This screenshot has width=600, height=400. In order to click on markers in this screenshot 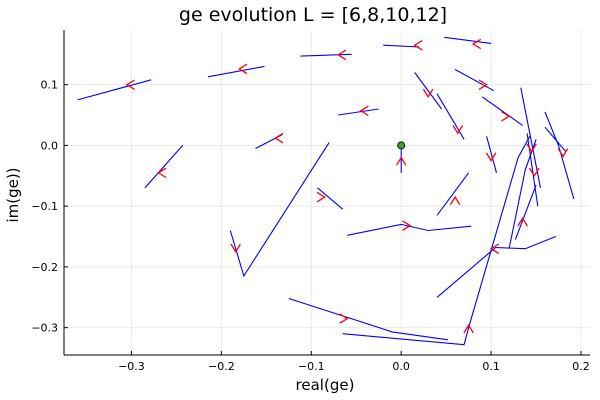, I will do `click(401, 145)`.